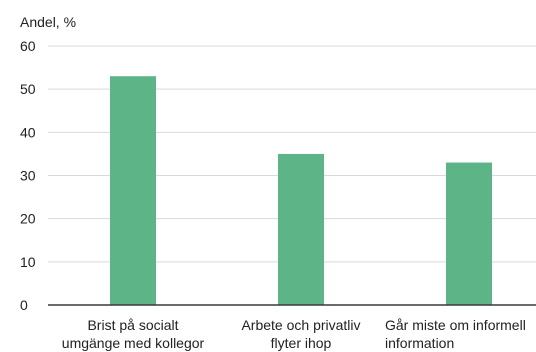  Describe the element at coordinates (132, 325) in the screenshot. I see `category-label: Brist på socialt` at that location.